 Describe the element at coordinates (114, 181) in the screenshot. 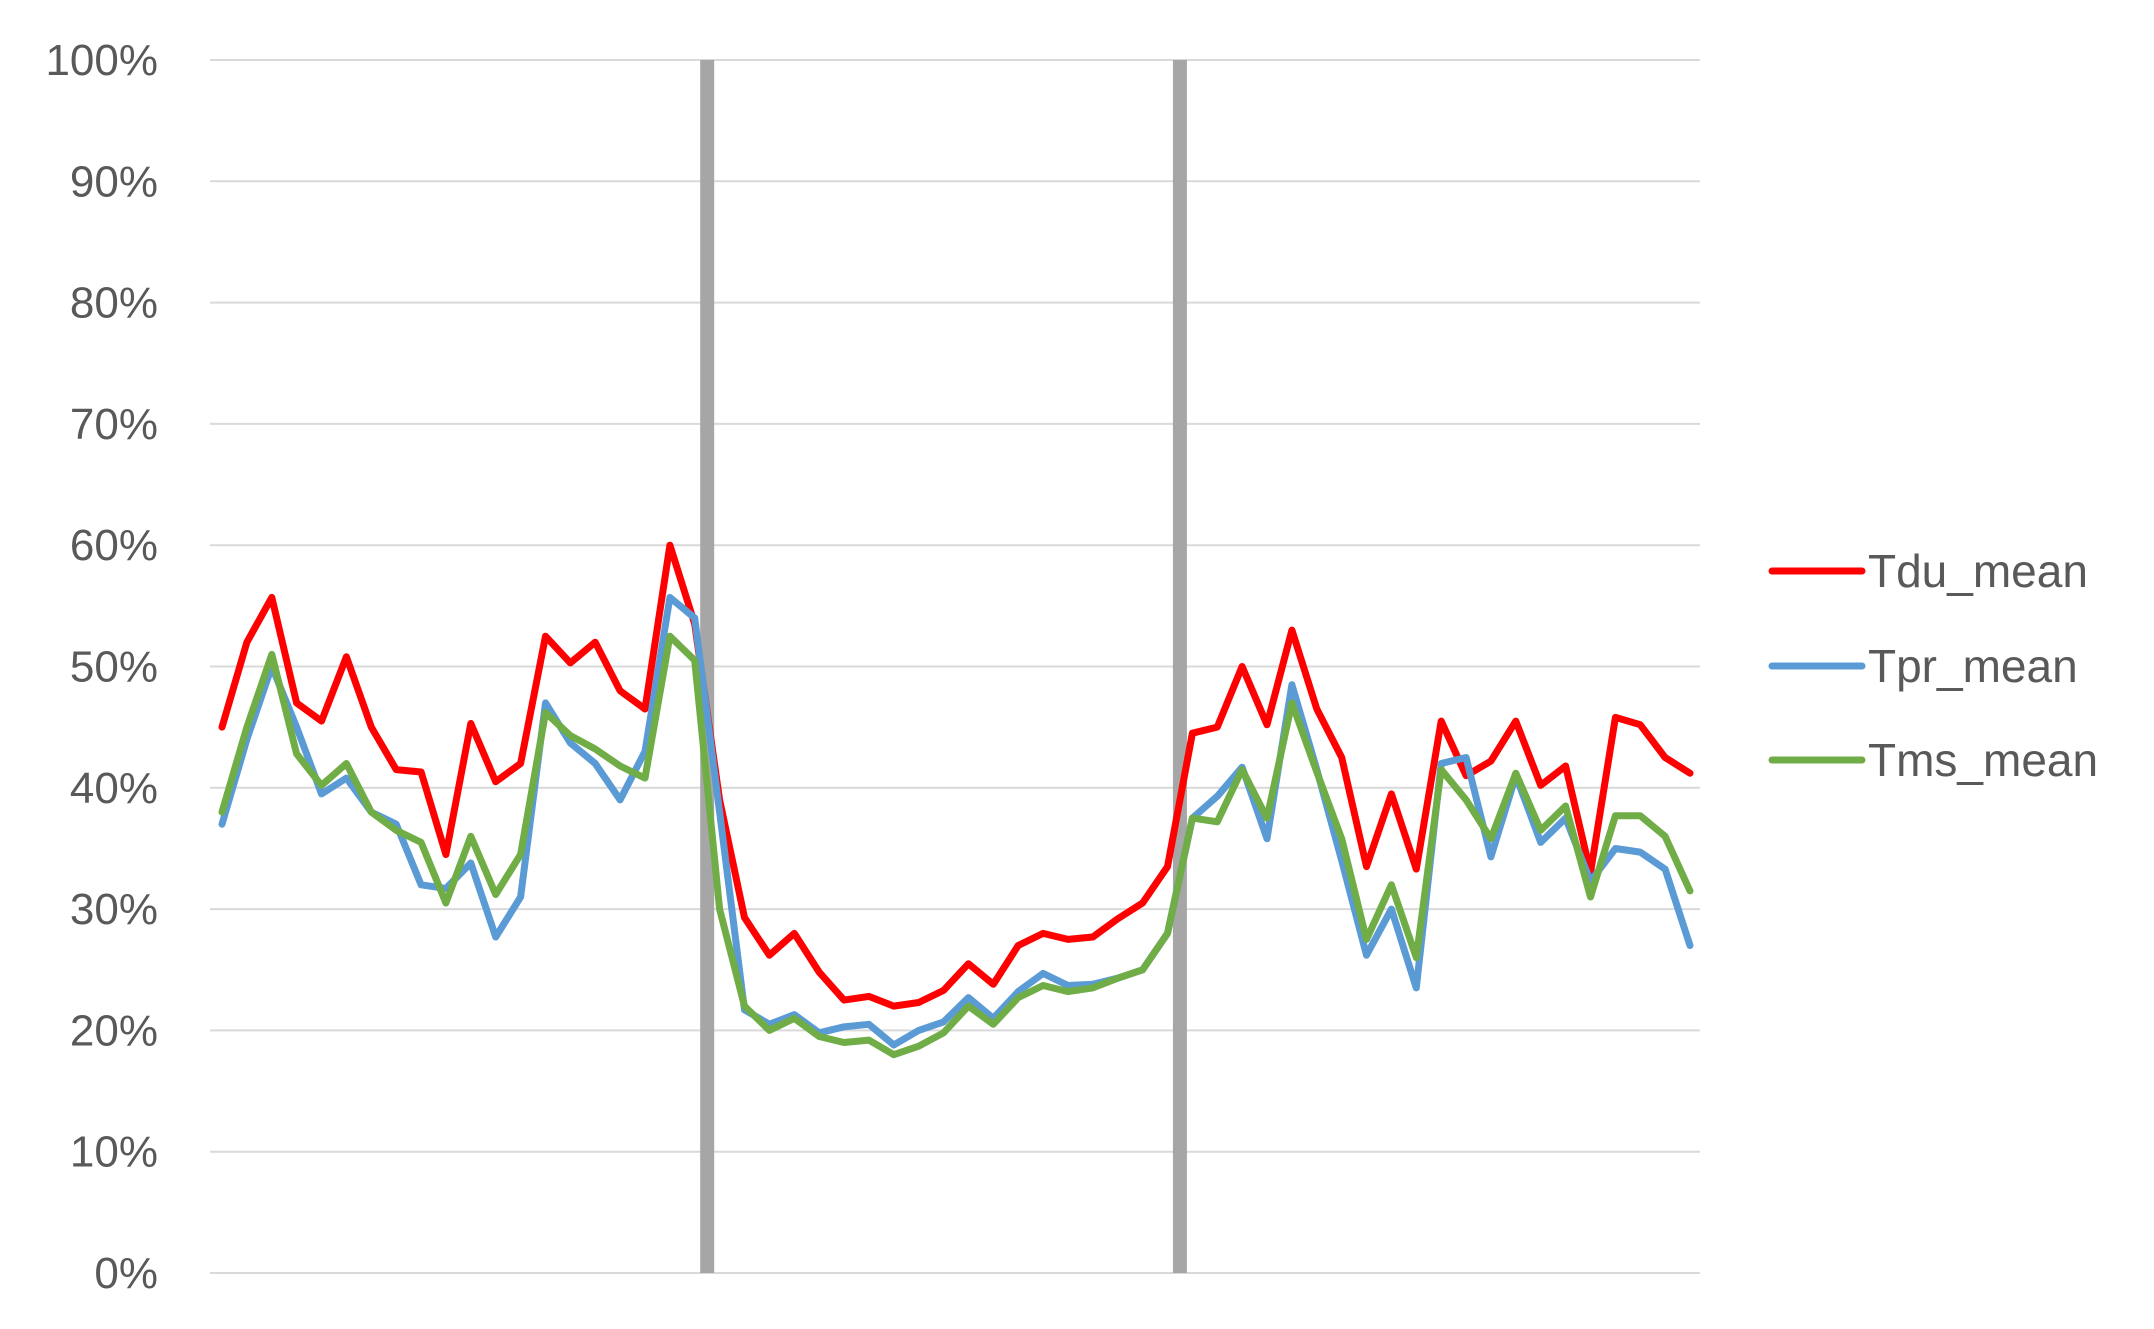

I see `y-tick-label: 90%` at that location.